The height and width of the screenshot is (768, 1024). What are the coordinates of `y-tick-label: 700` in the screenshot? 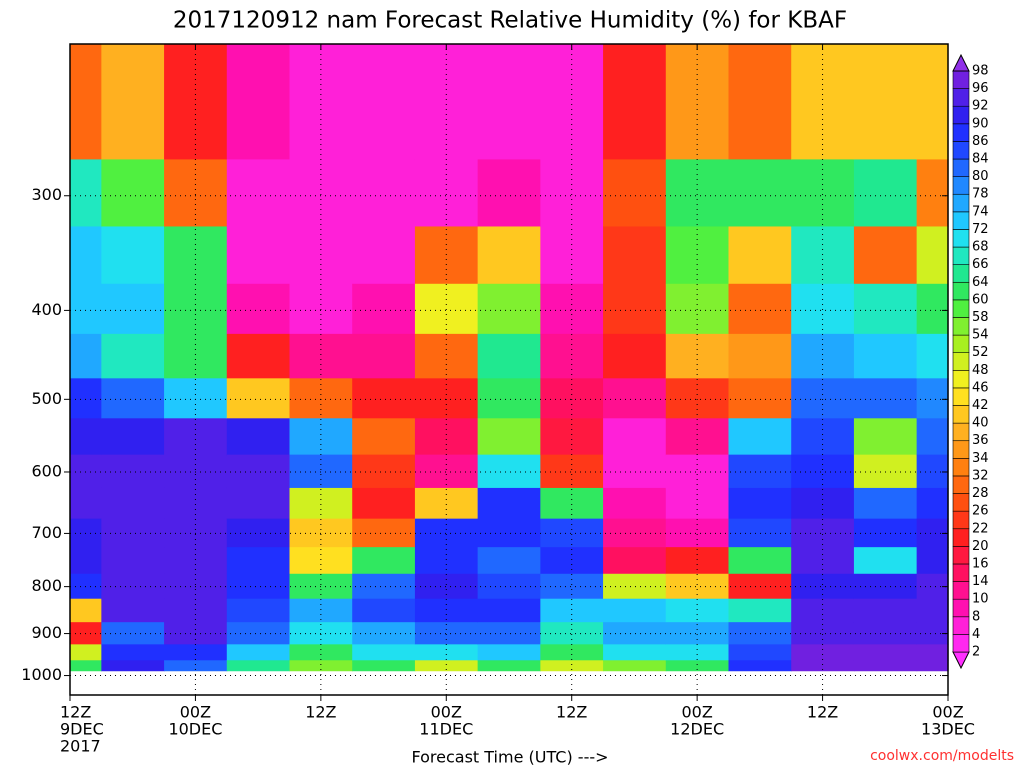 It's located at (46, 532).